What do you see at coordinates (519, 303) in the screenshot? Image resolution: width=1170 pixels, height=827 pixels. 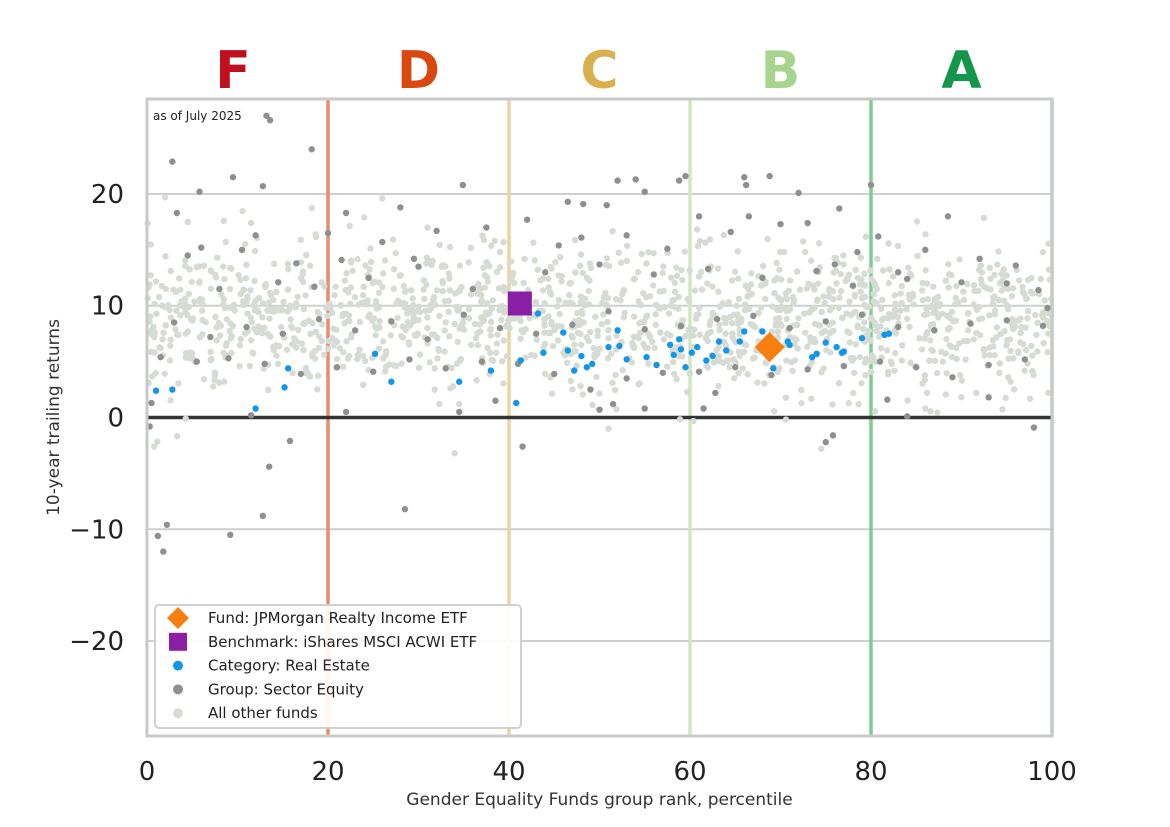 I see `benchmark-marker` at bounding box center [519, 303].